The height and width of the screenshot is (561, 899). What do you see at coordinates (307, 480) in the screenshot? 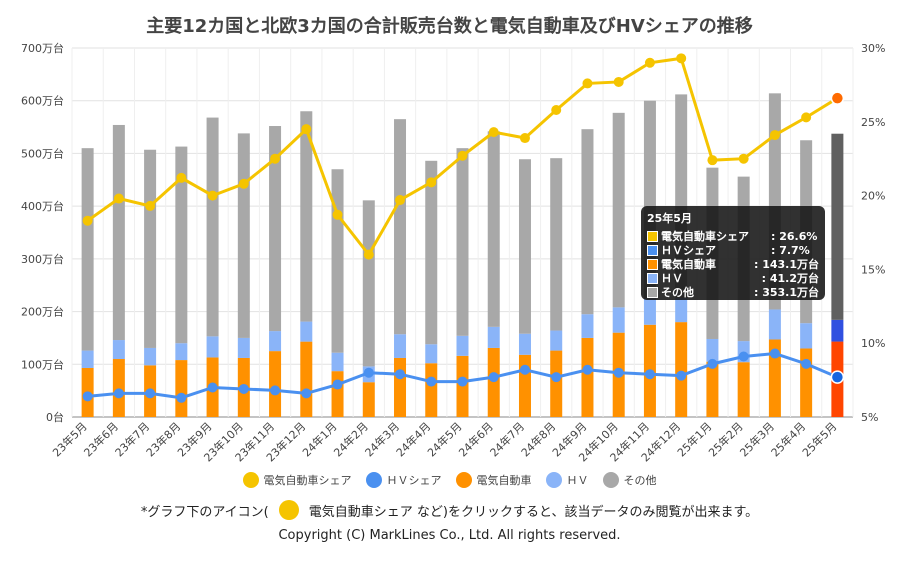
I see `legend-label: 電気自動車シェア` at bounding box center [307, 480].